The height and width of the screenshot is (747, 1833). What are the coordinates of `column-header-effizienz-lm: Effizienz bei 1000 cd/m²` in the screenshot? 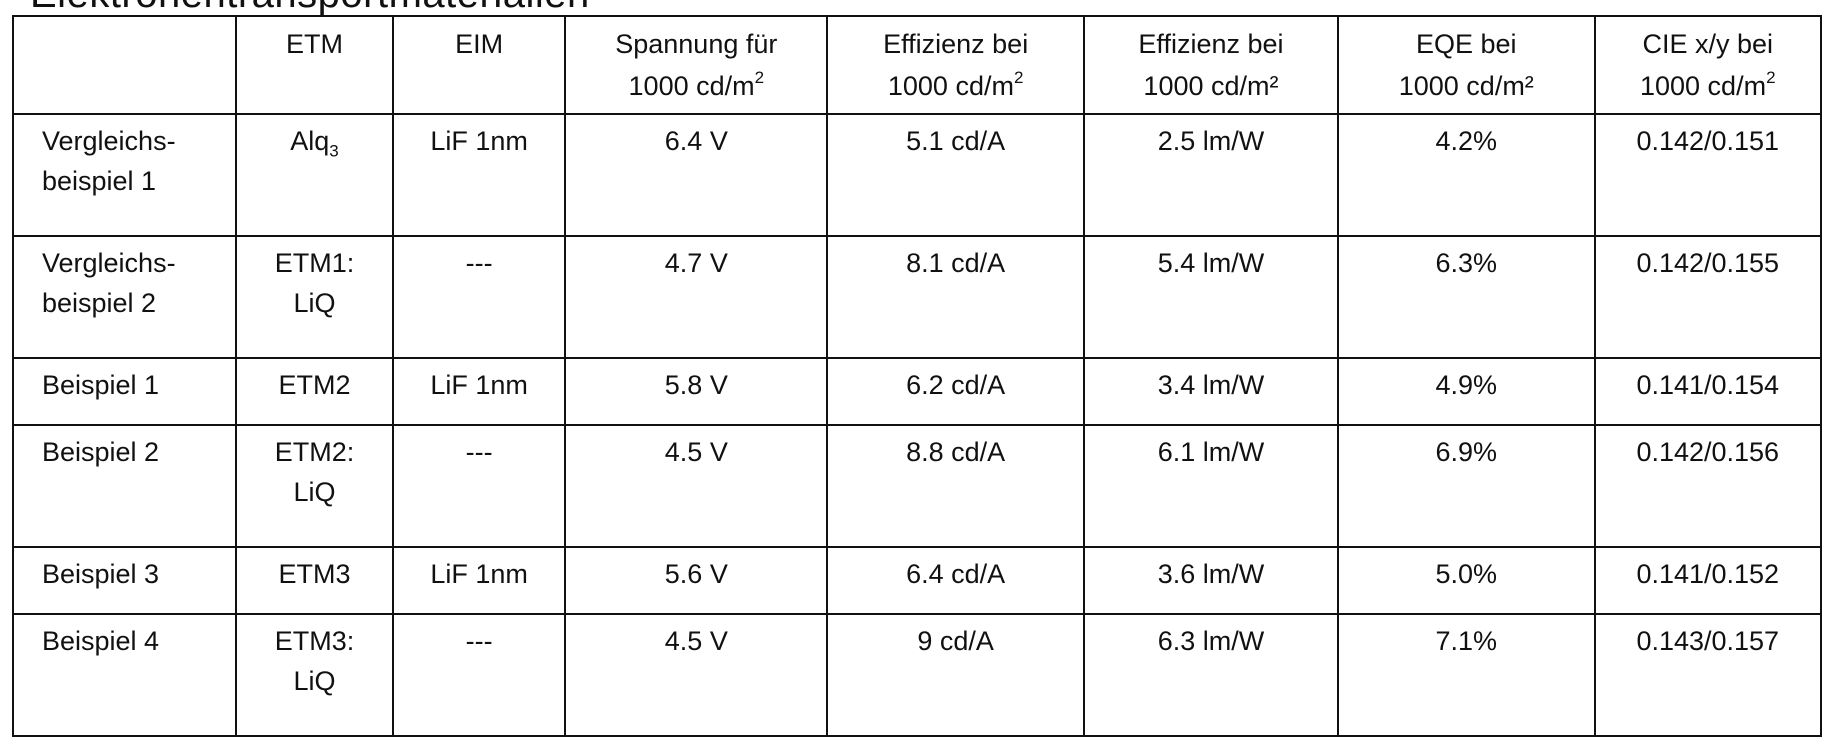 It's located at (1211, 65).